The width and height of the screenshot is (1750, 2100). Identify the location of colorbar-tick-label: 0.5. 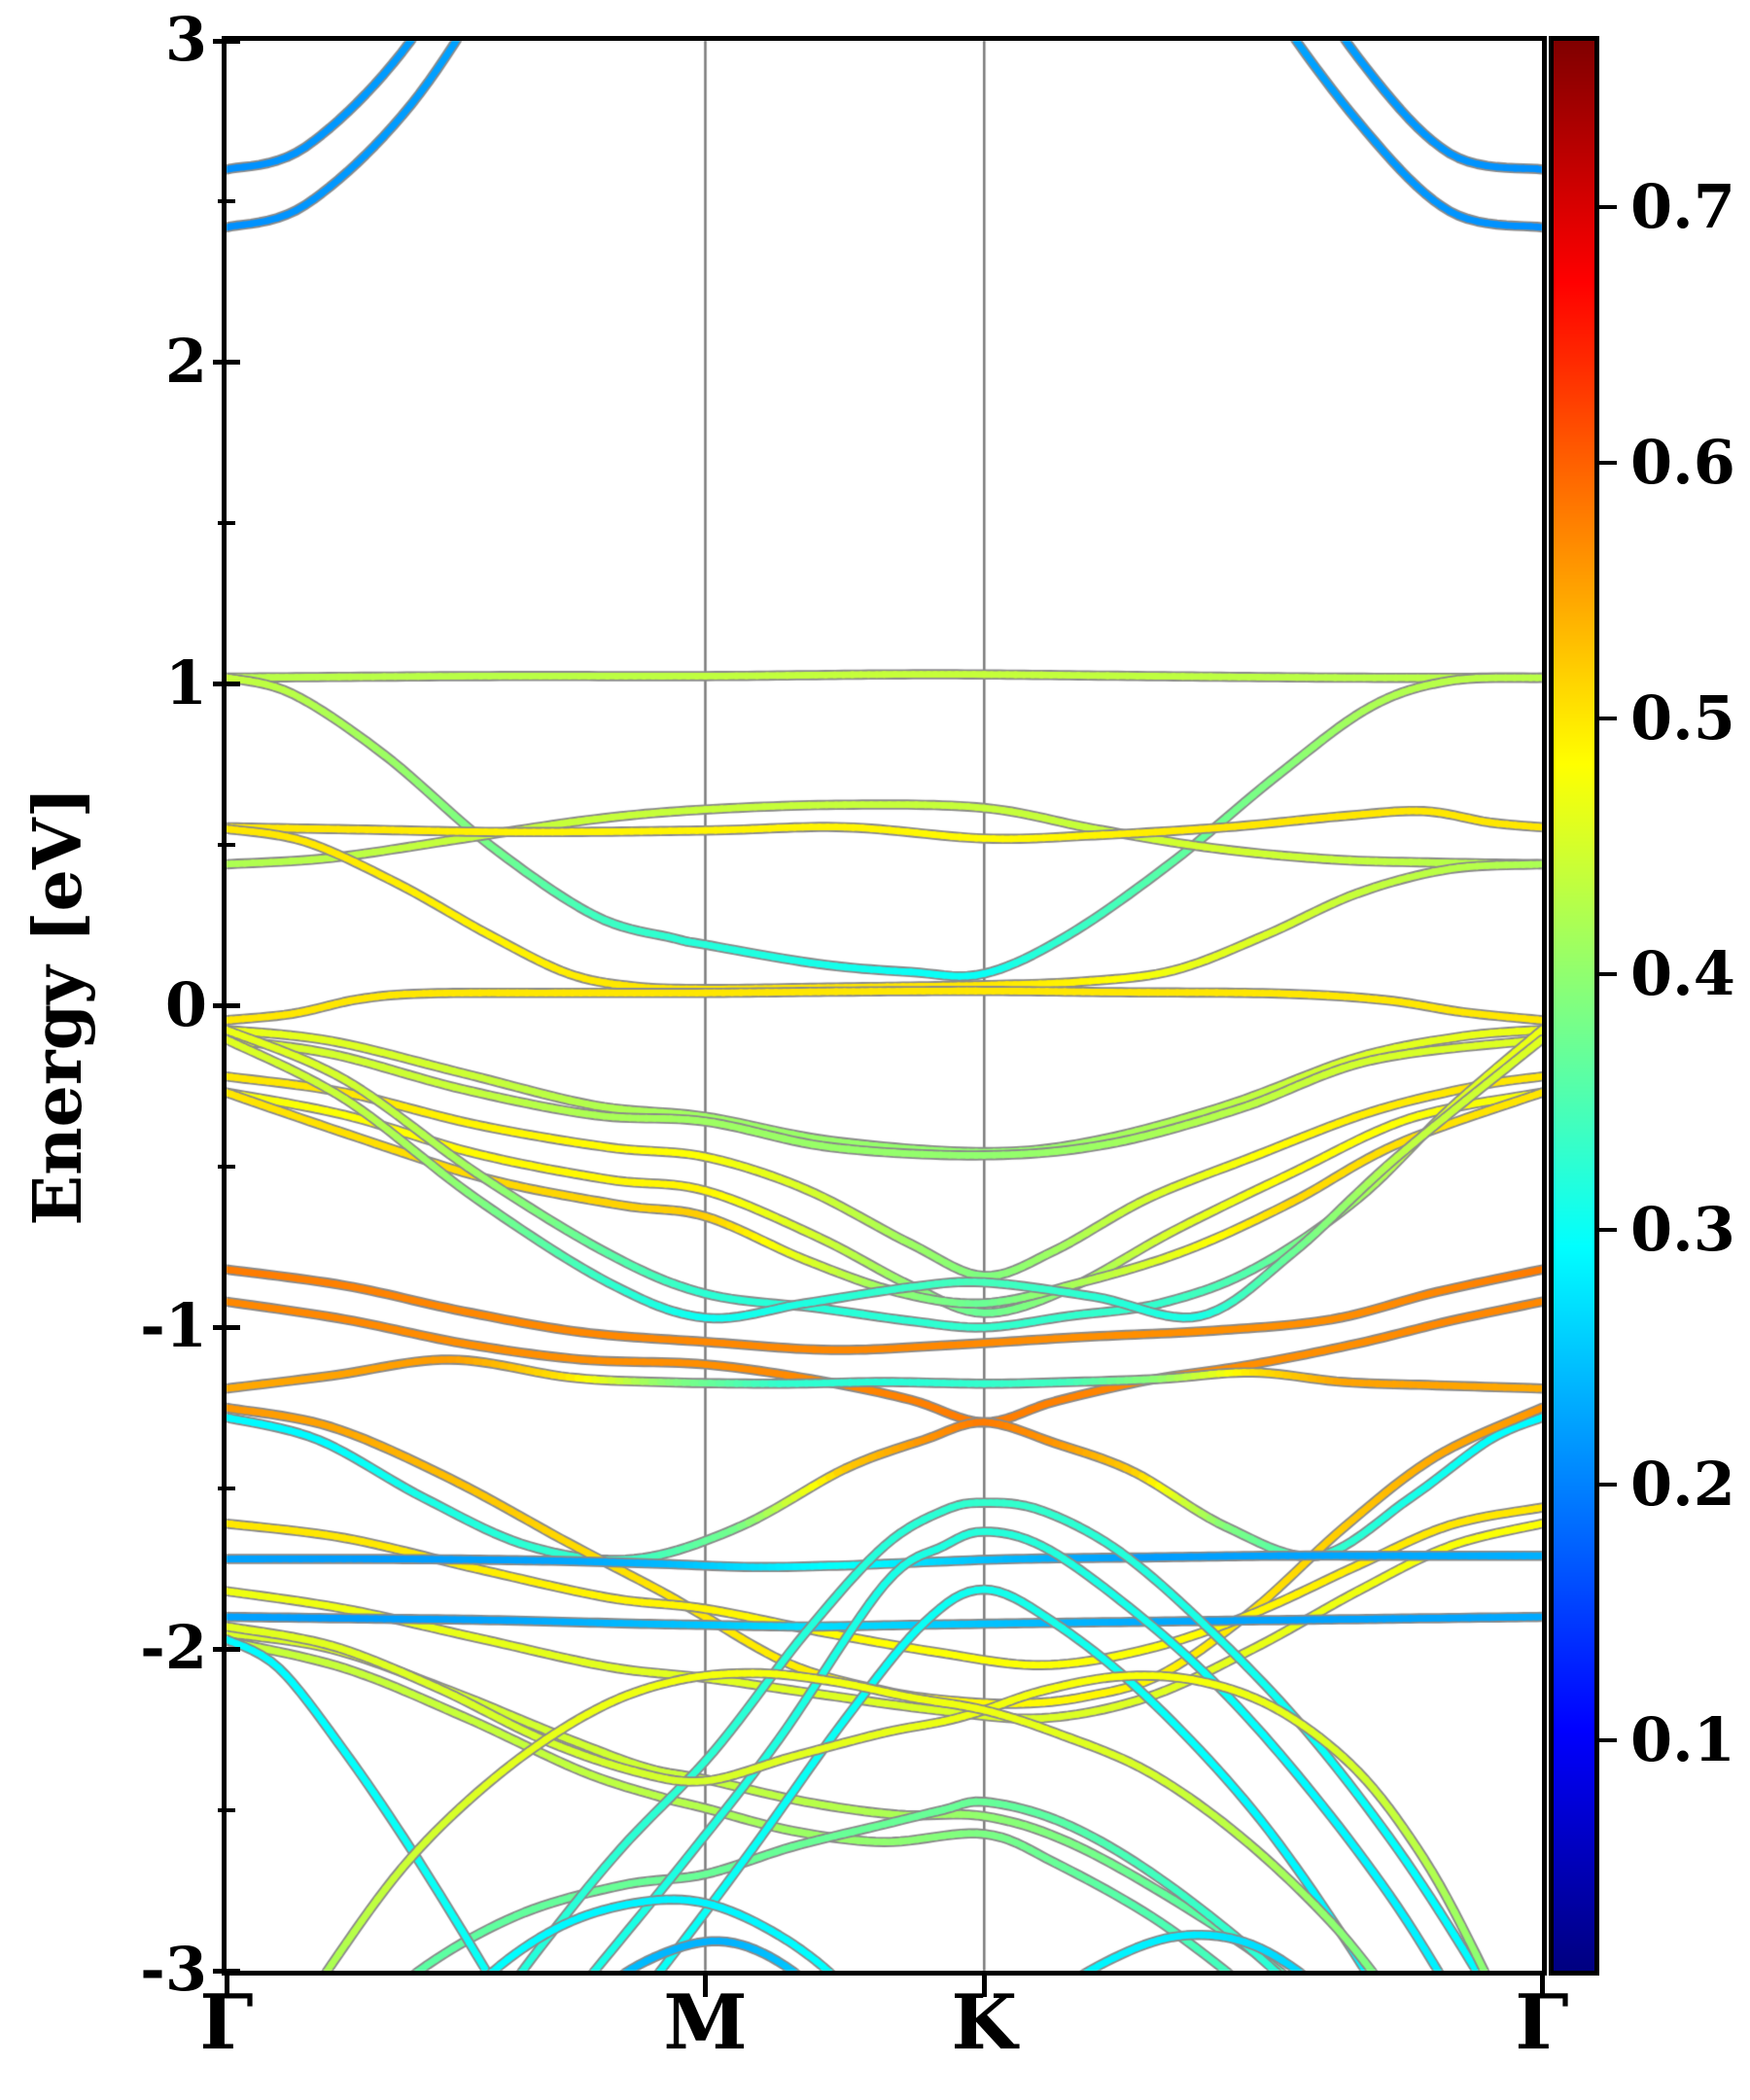
(1682, 717).